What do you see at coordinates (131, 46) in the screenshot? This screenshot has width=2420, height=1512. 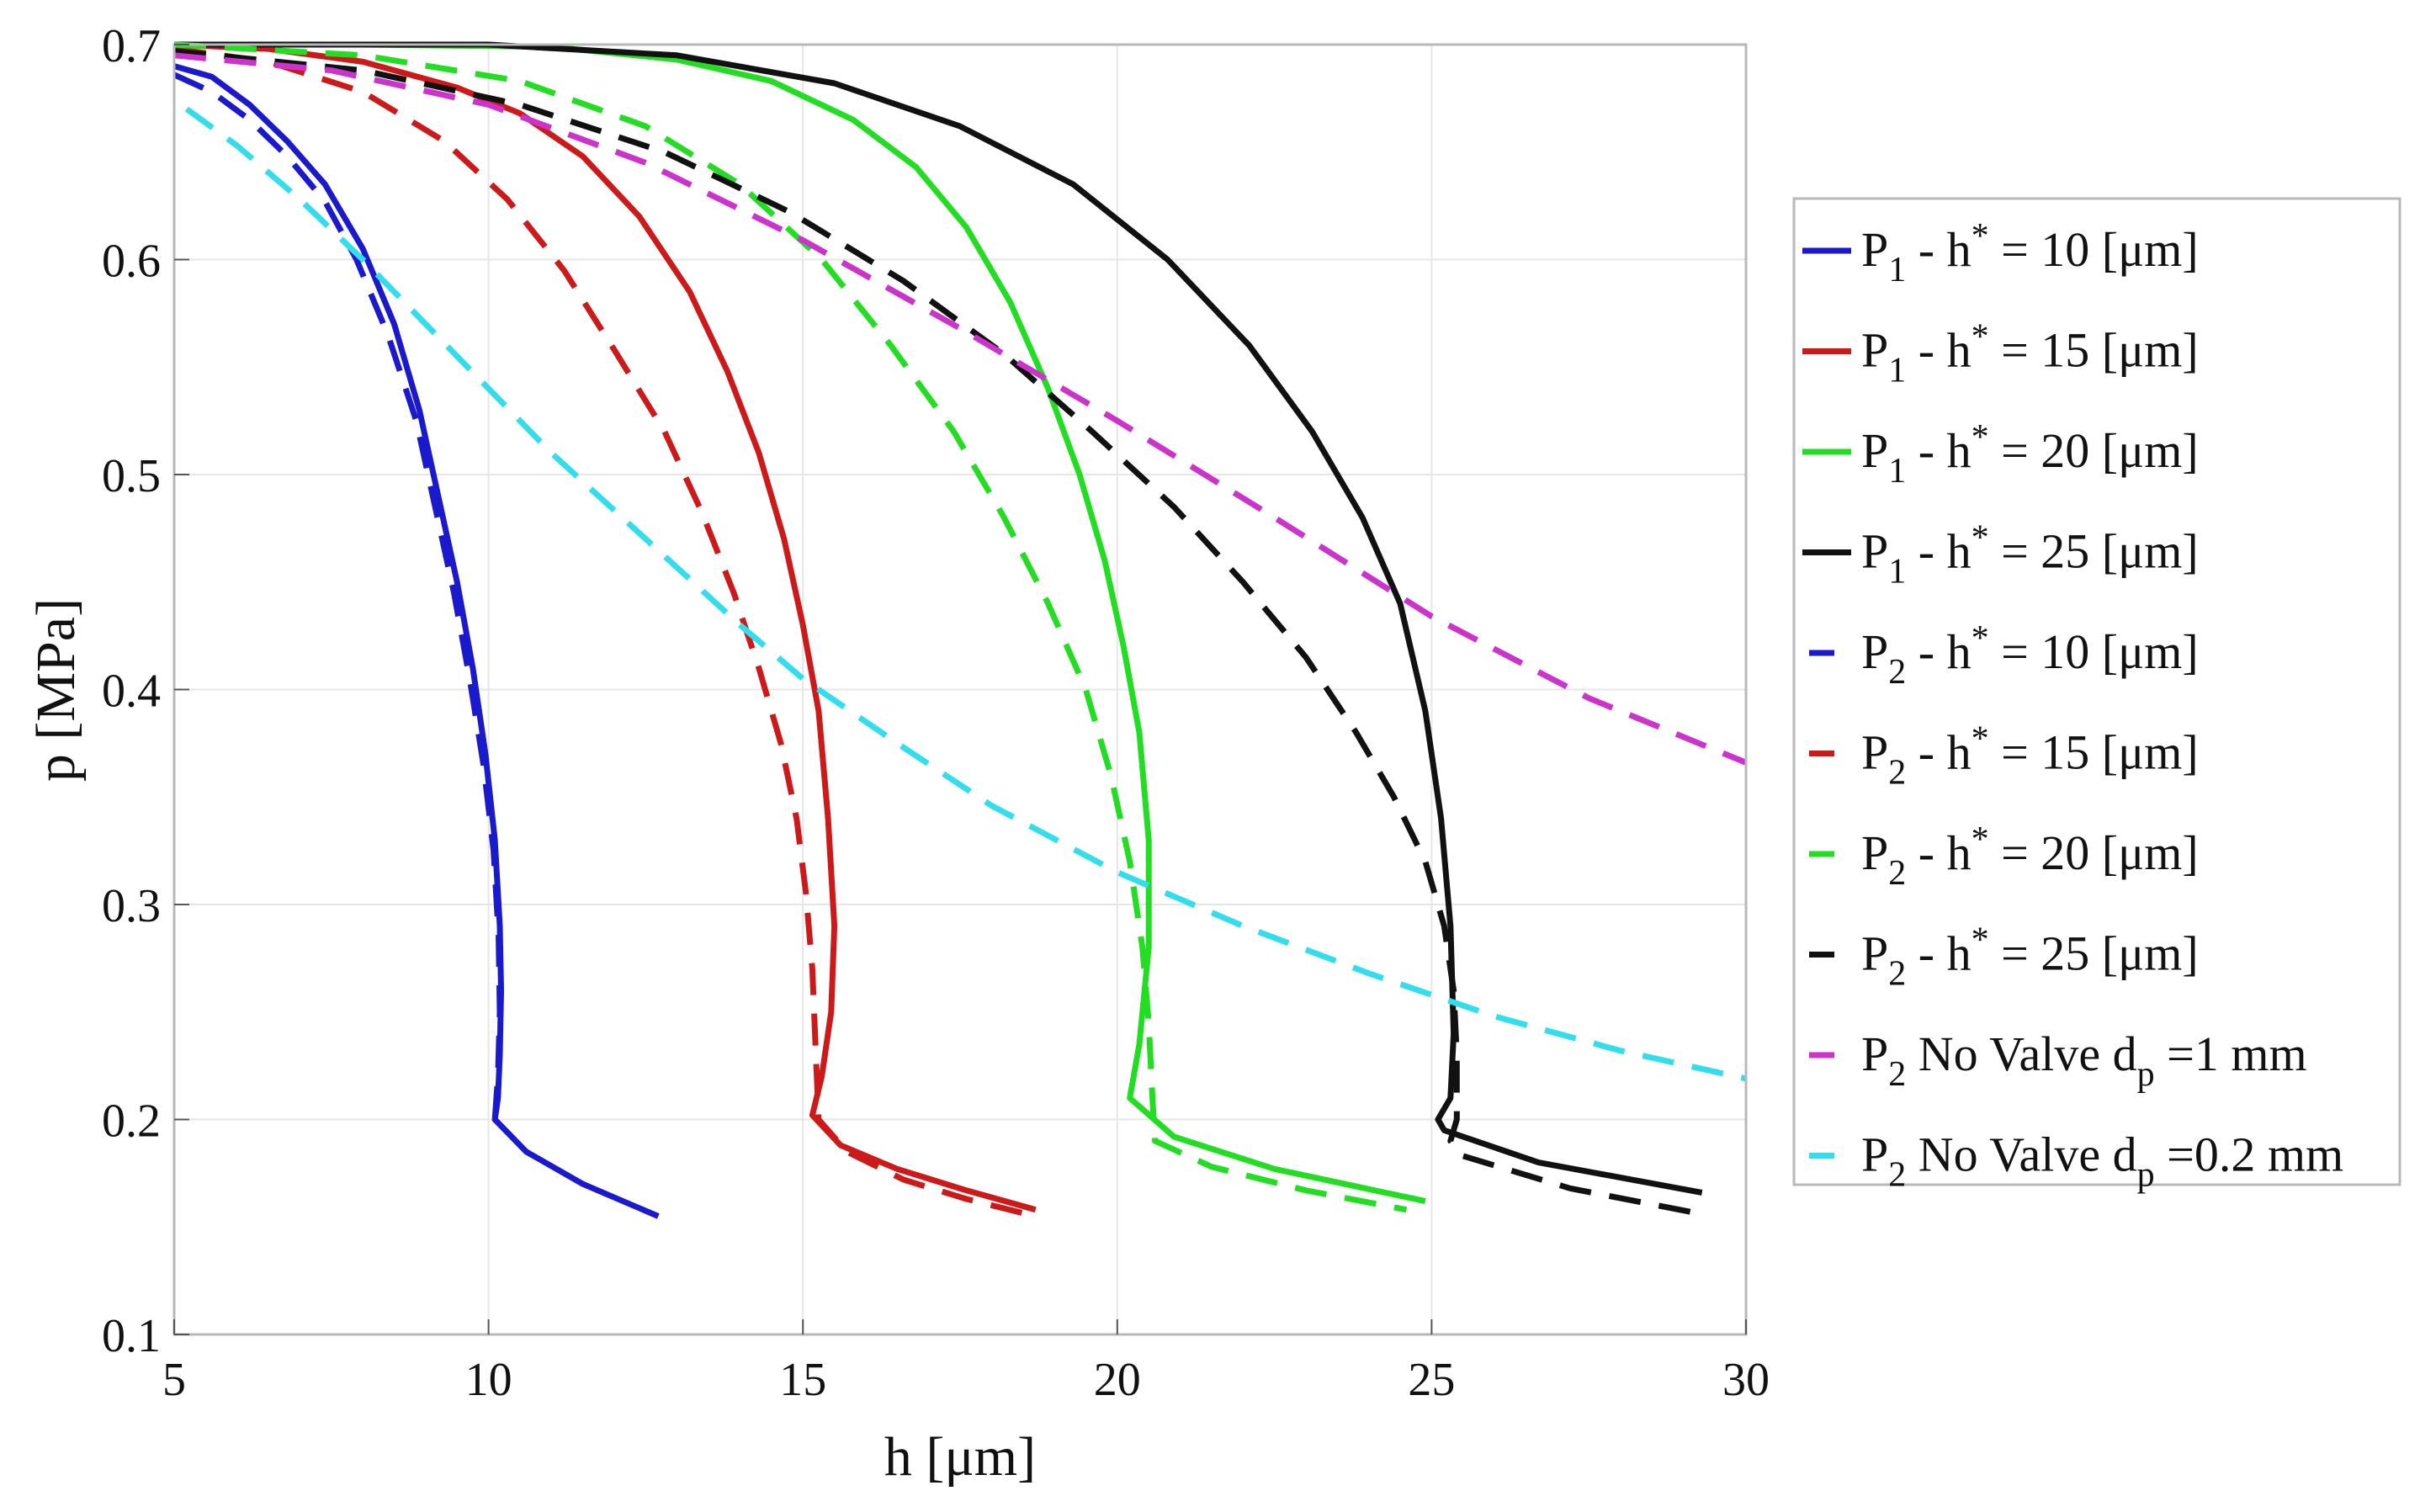 I see `y-tick-label: 0.7` at bounding box center [131, 46].